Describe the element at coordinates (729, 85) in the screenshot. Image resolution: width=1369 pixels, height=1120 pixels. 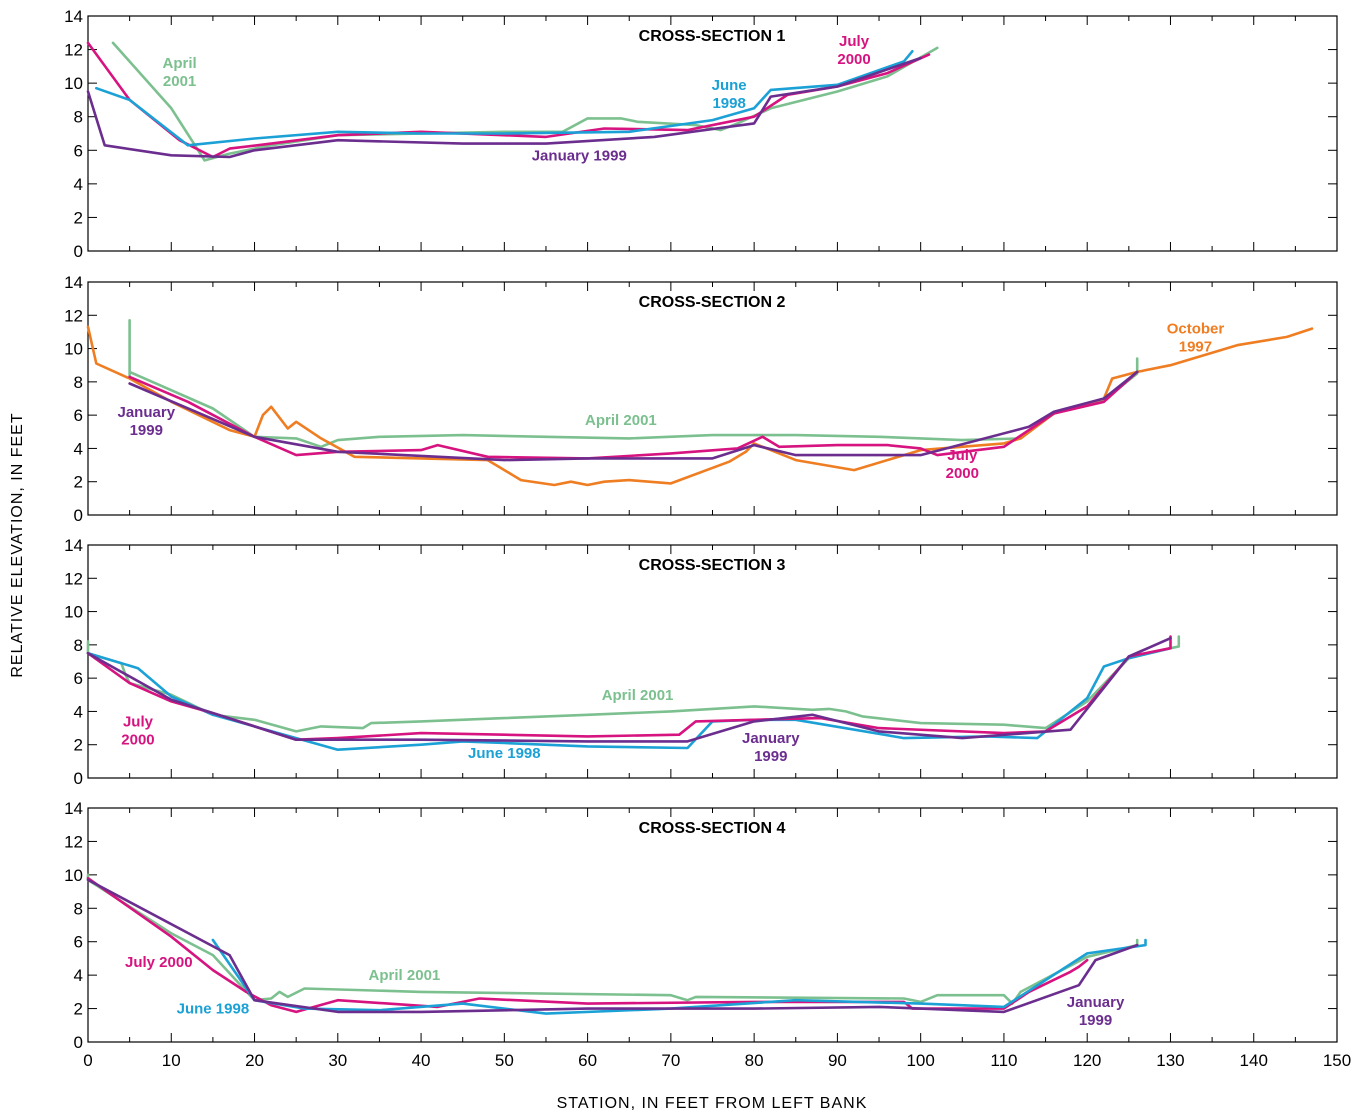
I see `series-label-june-1998: June` at that location.